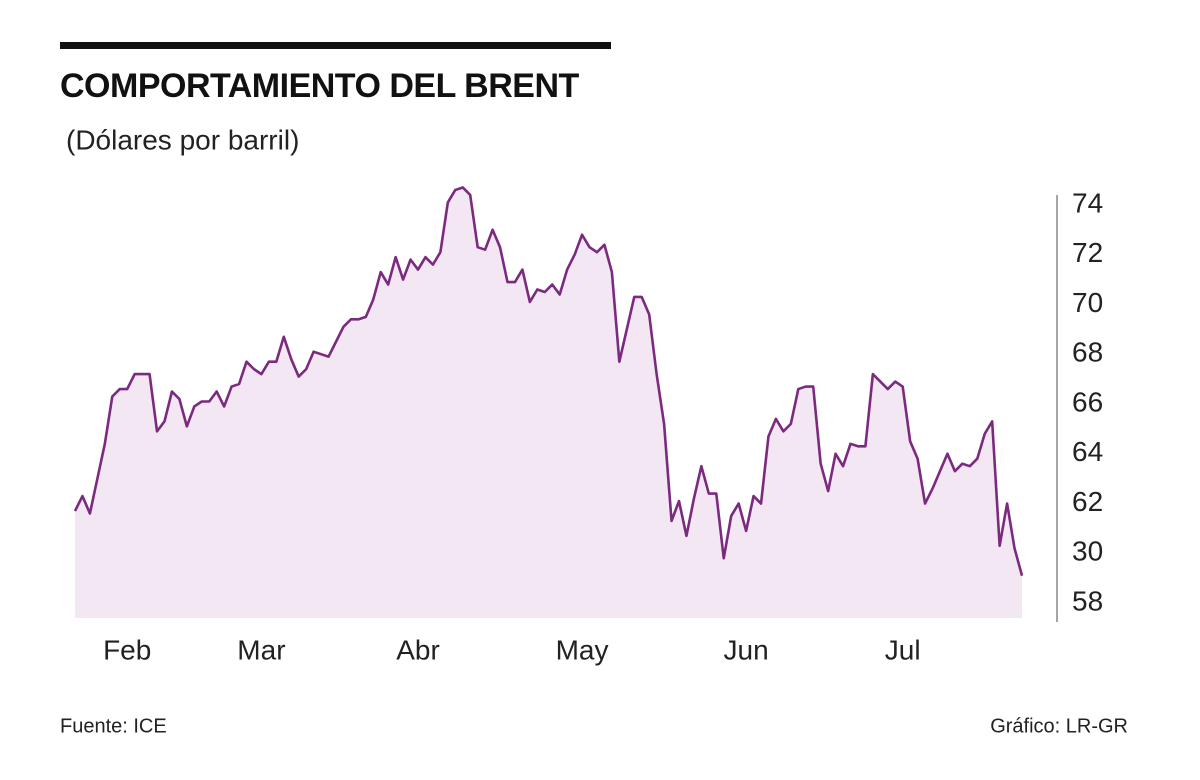  Describe the element at coordinates (261, 649) in the screenshot. I see `x-tick-label: Mar` at that location.